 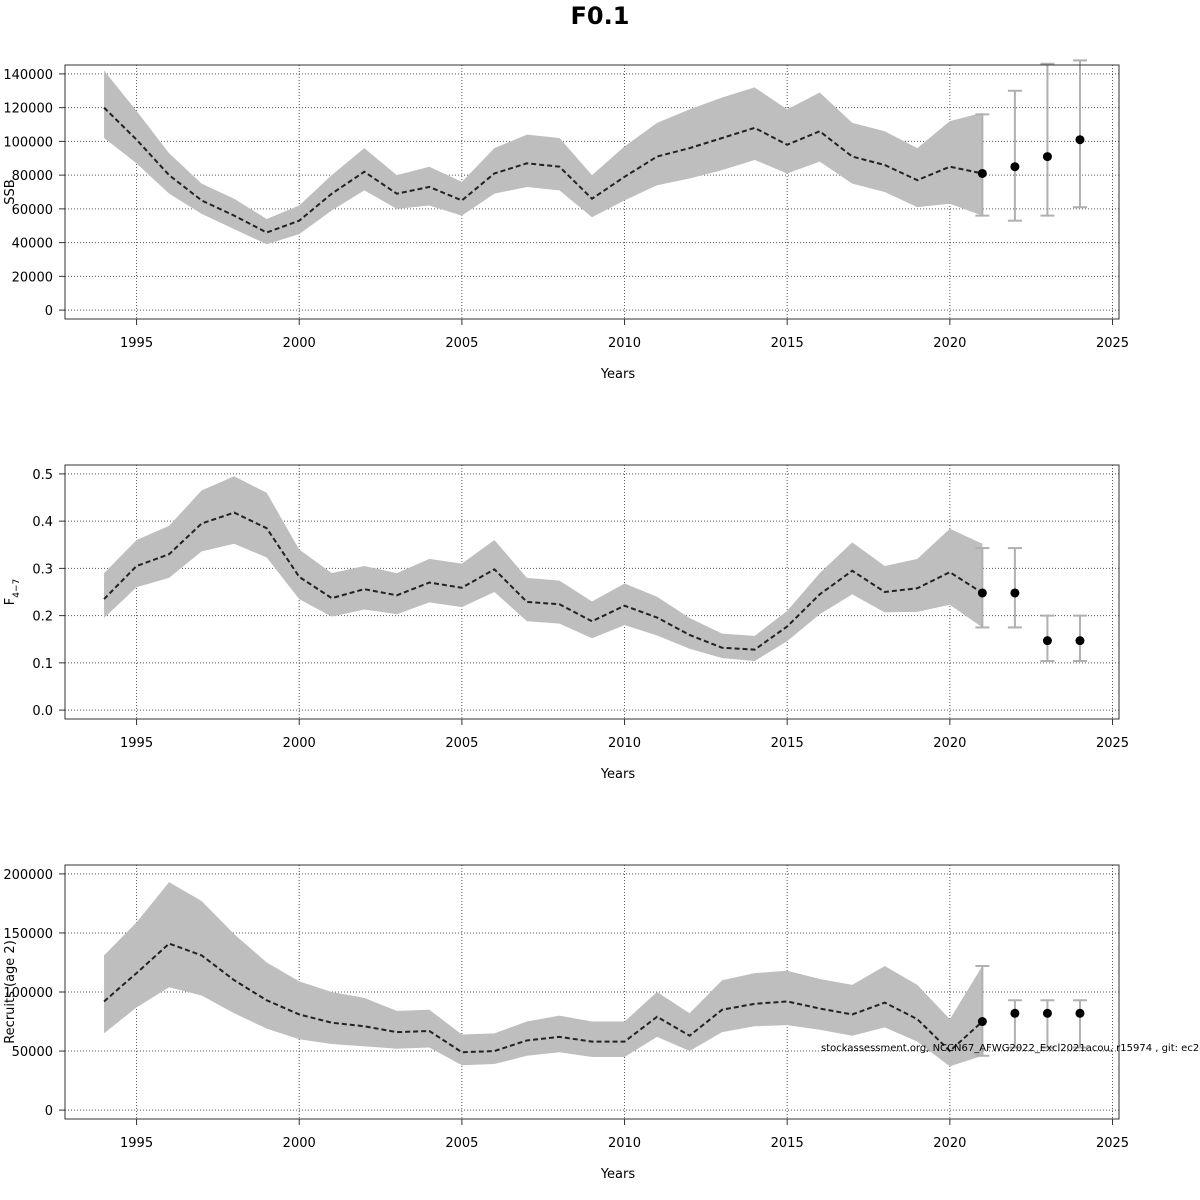 I want to click on y-tick-label: 120000, so click(x=28, y=109).